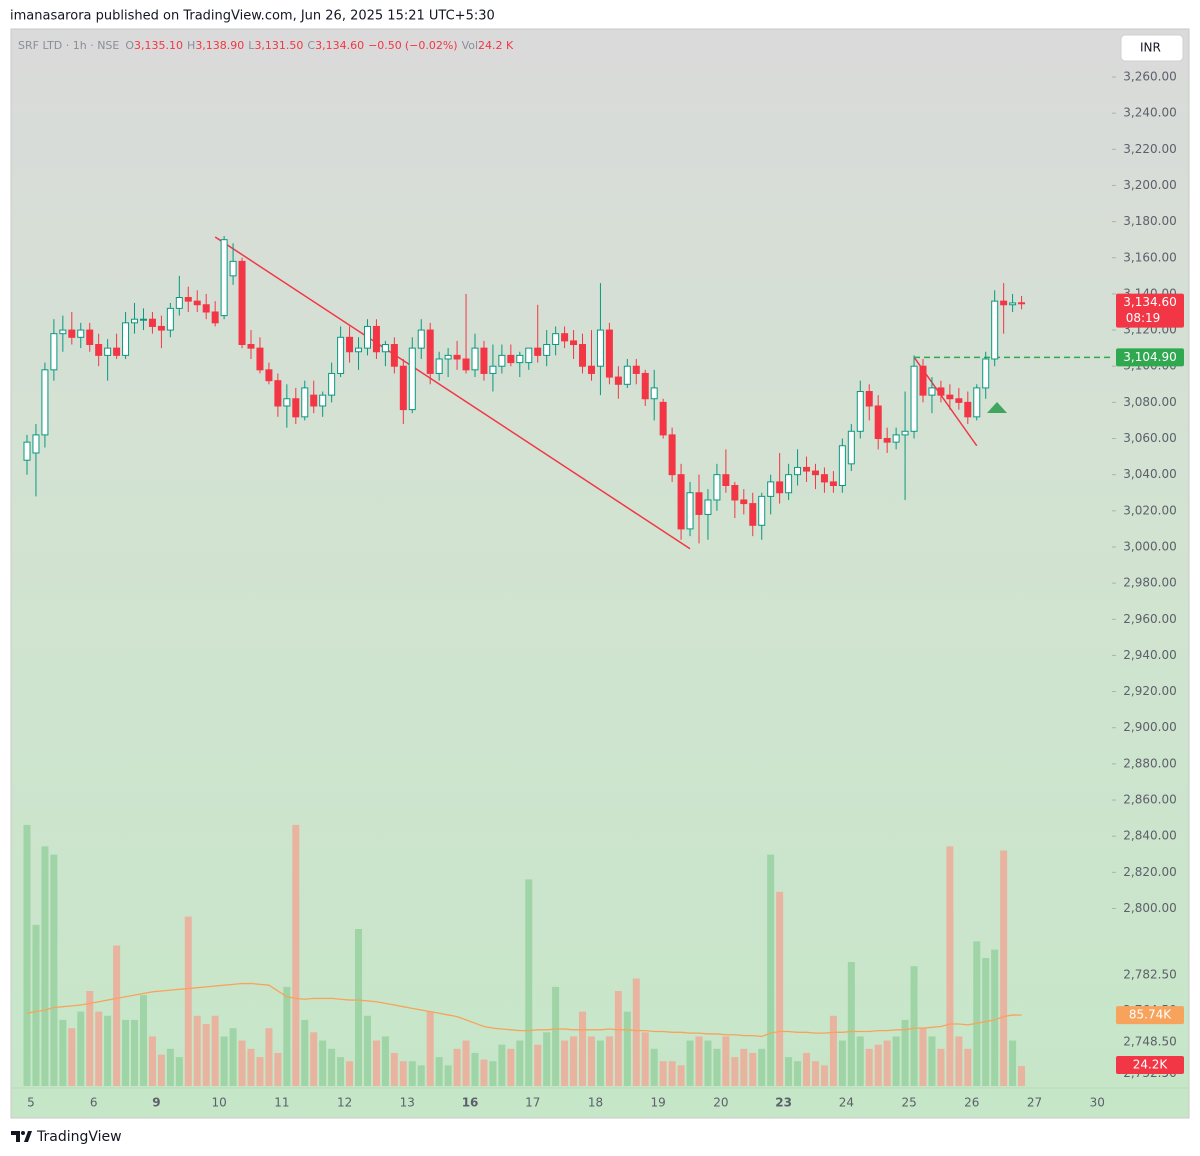 This screenshot has width=1200, height=1156. I want to click on y-tick-label: 2,860.00, so click(1149, 800).